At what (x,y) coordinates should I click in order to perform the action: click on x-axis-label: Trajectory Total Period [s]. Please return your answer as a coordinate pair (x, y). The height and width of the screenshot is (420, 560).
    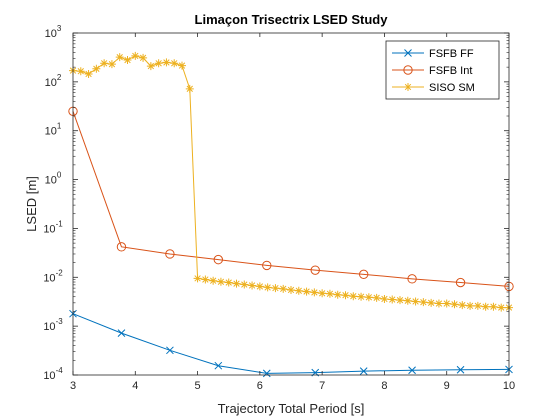
    Looking at the image, I should click on (291, 408).